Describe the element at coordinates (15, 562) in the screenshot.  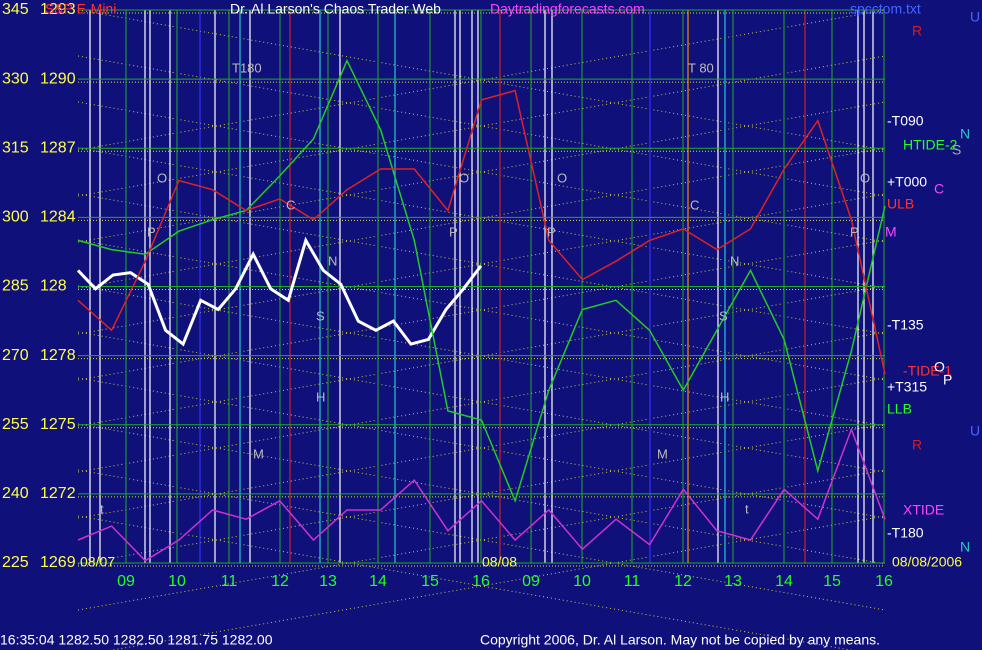
I see `y2-tick-label: 225` at that location.